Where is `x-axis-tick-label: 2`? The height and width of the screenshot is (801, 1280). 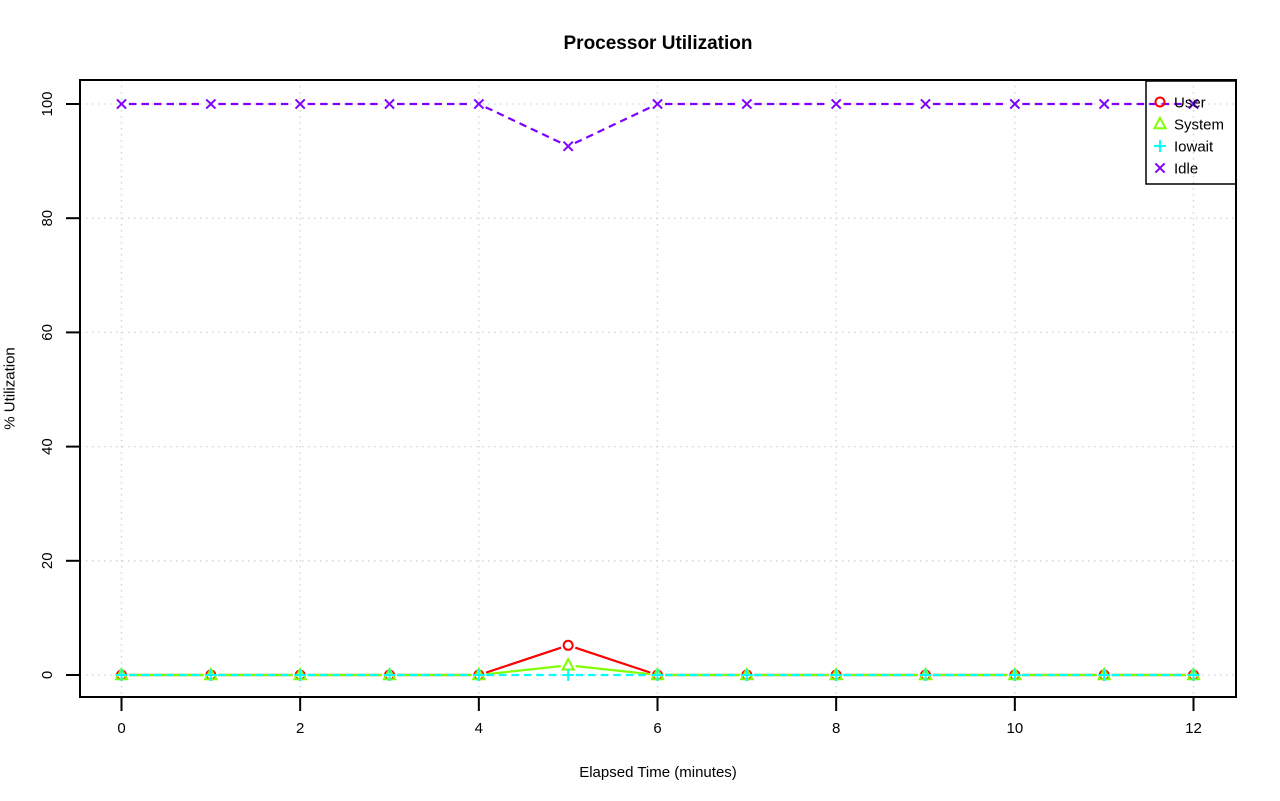 x-axis-tick-label: 2 is located at coordinates (300, 728).